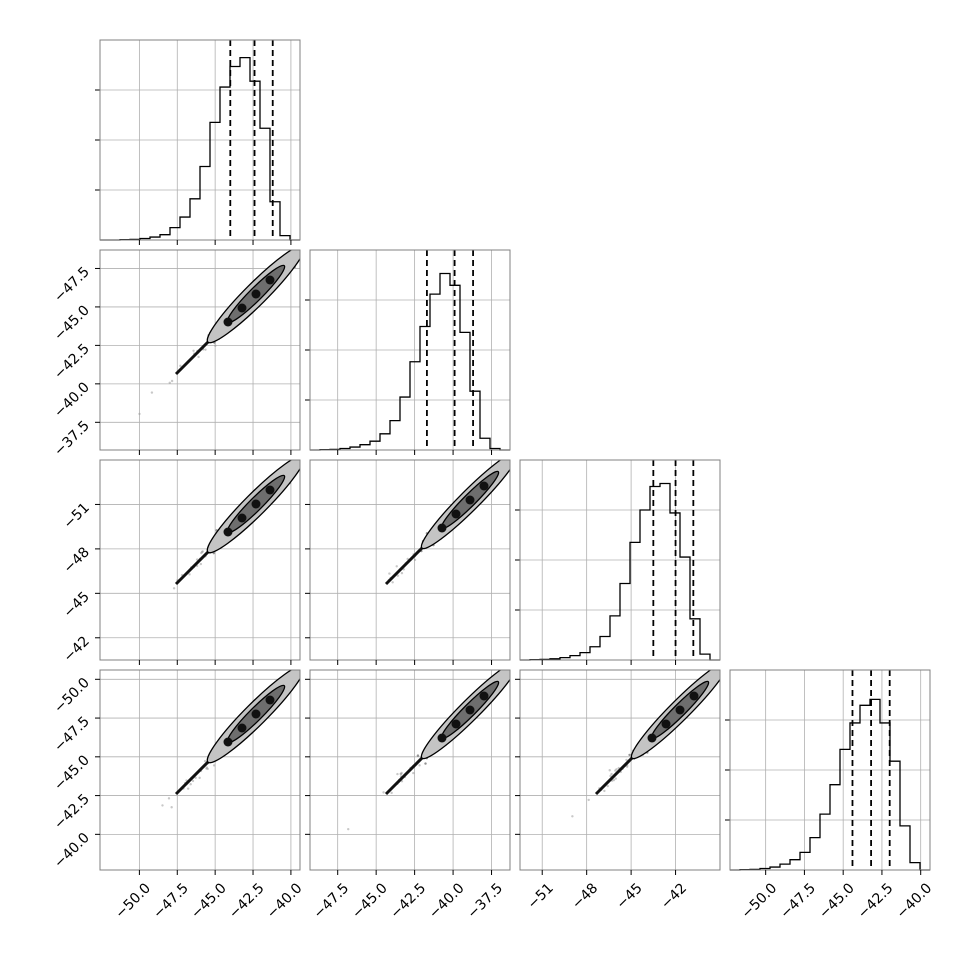 The width and height of the screenshot is (970, 970). What do you see at coordinates (77, 649) in the screenshot?
I see `y-tick-label: −42` at bounding box center [77, 649].